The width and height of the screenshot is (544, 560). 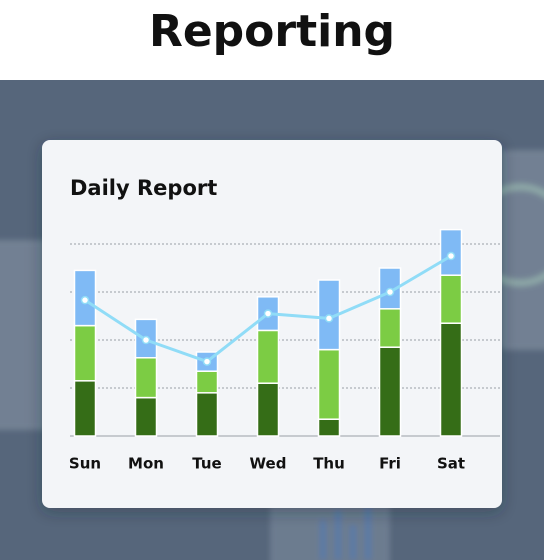 What do you see at coordinates (390, 464) in the screenshot?
I see `x-tick-label: Fri` at bounding box center [390, 464].